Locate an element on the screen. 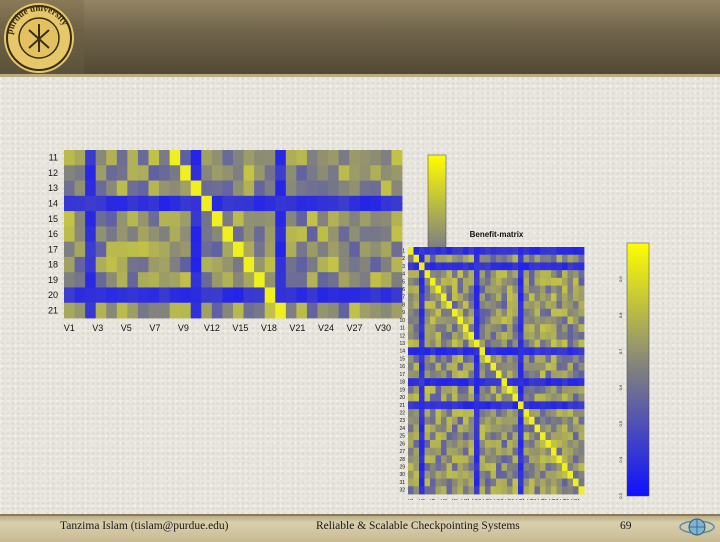 Image resolution: width=720 pixels, height=542 pixels. chart-title: Benefit-matrix is located at coordinates (497, 234).